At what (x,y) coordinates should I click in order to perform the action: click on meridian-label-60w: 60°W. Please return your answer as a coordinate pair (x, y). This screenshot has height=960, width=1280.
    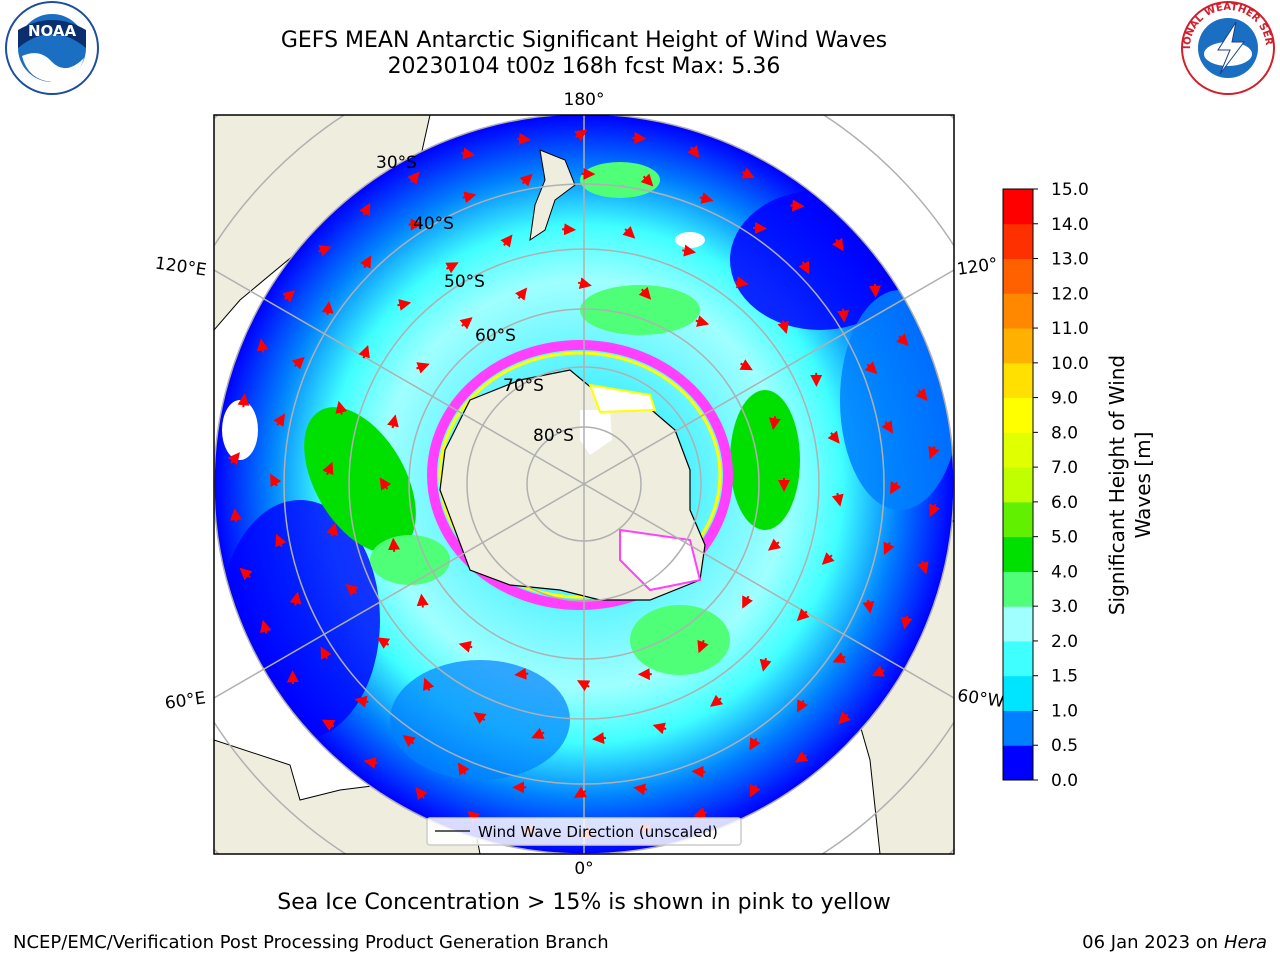
    Looking at the image, I should click on (980, 699).